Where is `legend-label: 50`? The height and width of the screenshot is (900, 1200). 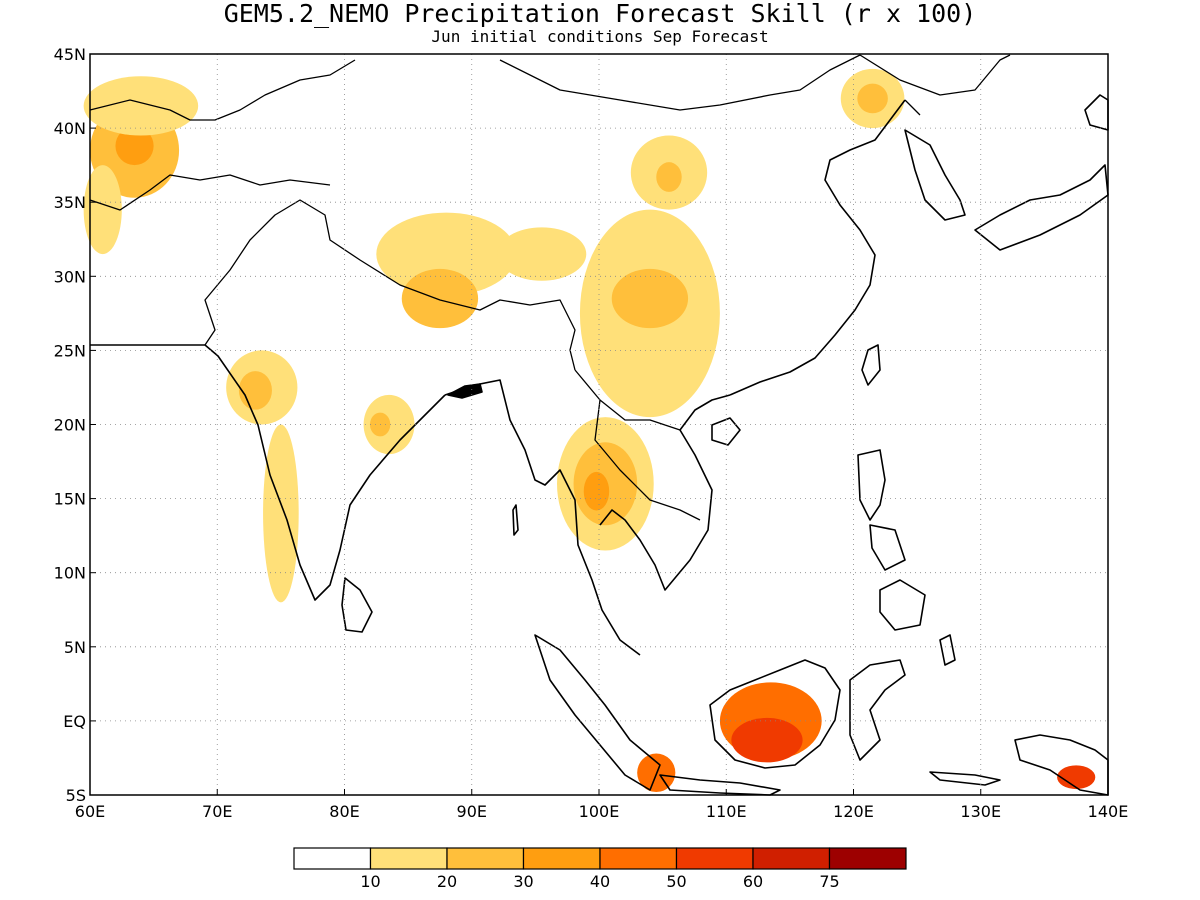 legend-label: 50 is located at coordinates (676, 881).